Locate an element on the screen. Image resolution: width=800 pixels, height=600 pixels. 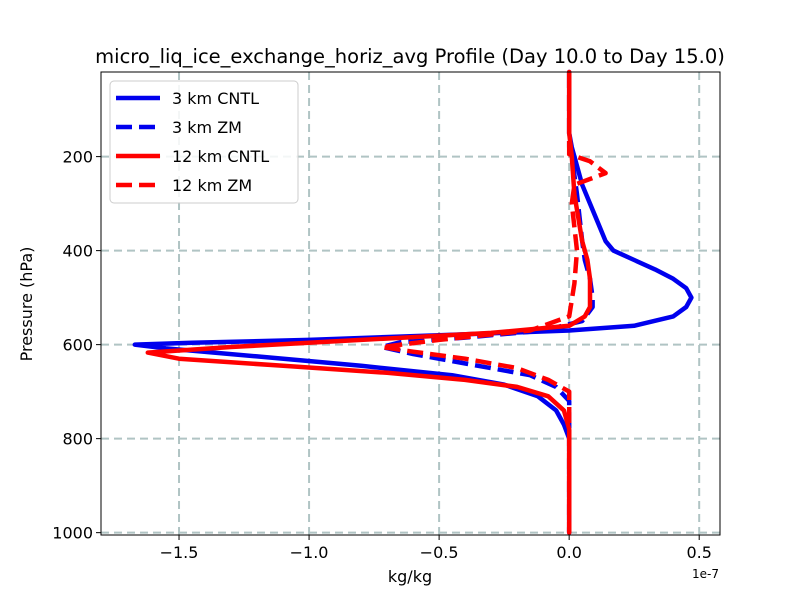
legend-label-12-km-zm: 12 km ZM is located at coordinates (212, 185).